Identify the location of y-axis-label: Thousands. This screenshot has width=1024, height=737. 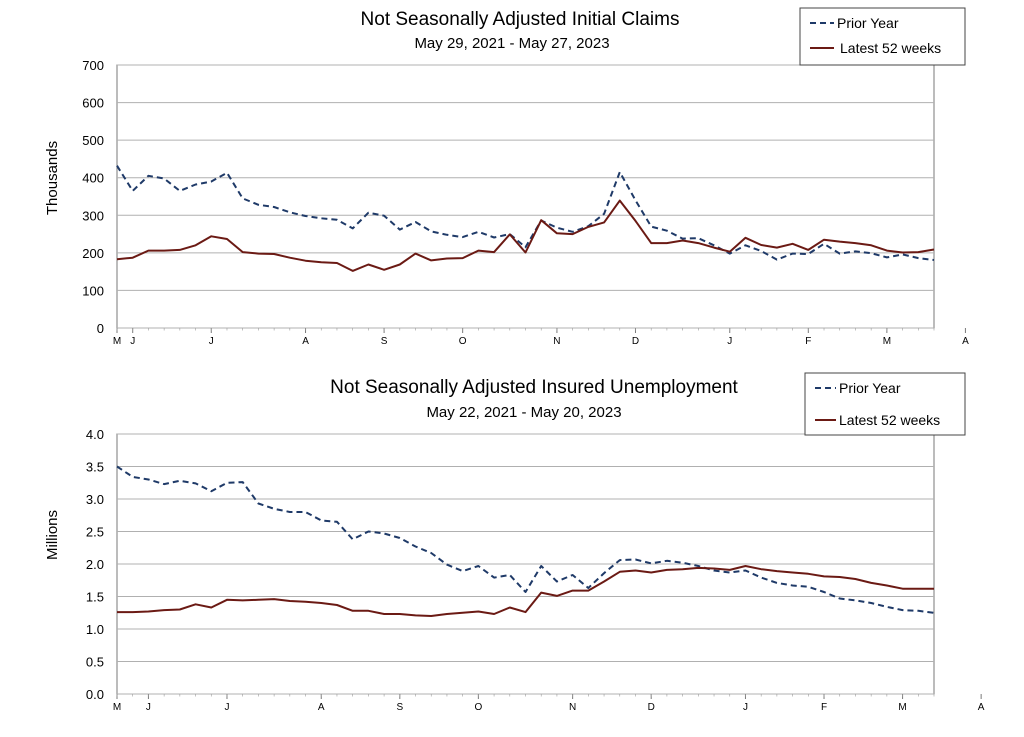
(52, 178).